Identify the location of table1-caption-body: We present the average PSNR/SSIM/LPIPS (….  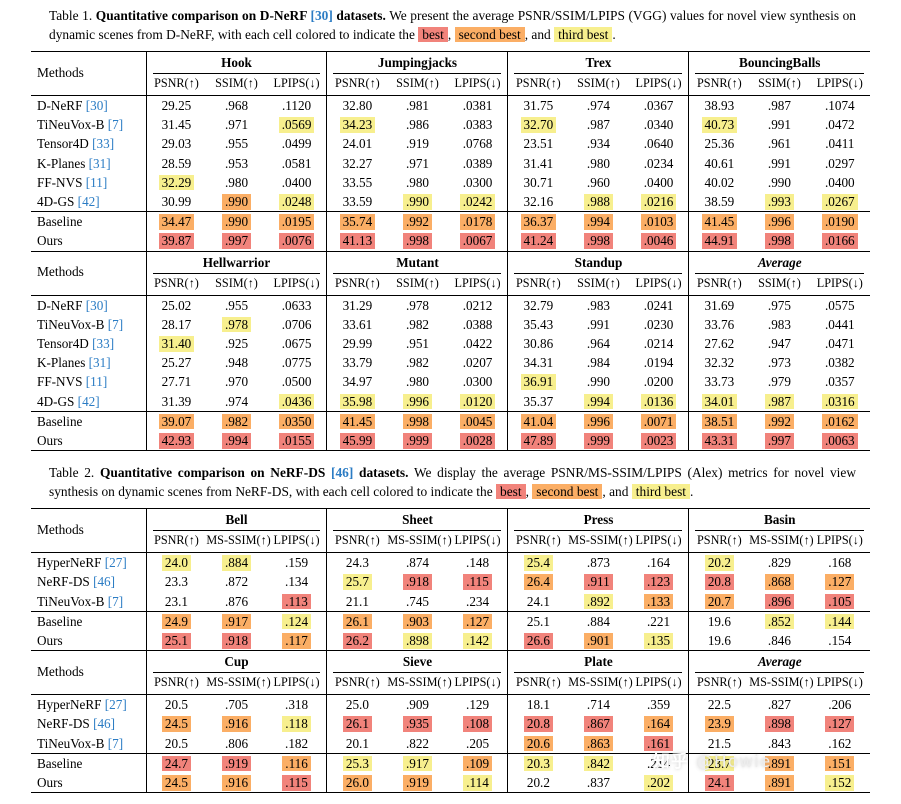
(453, 25).